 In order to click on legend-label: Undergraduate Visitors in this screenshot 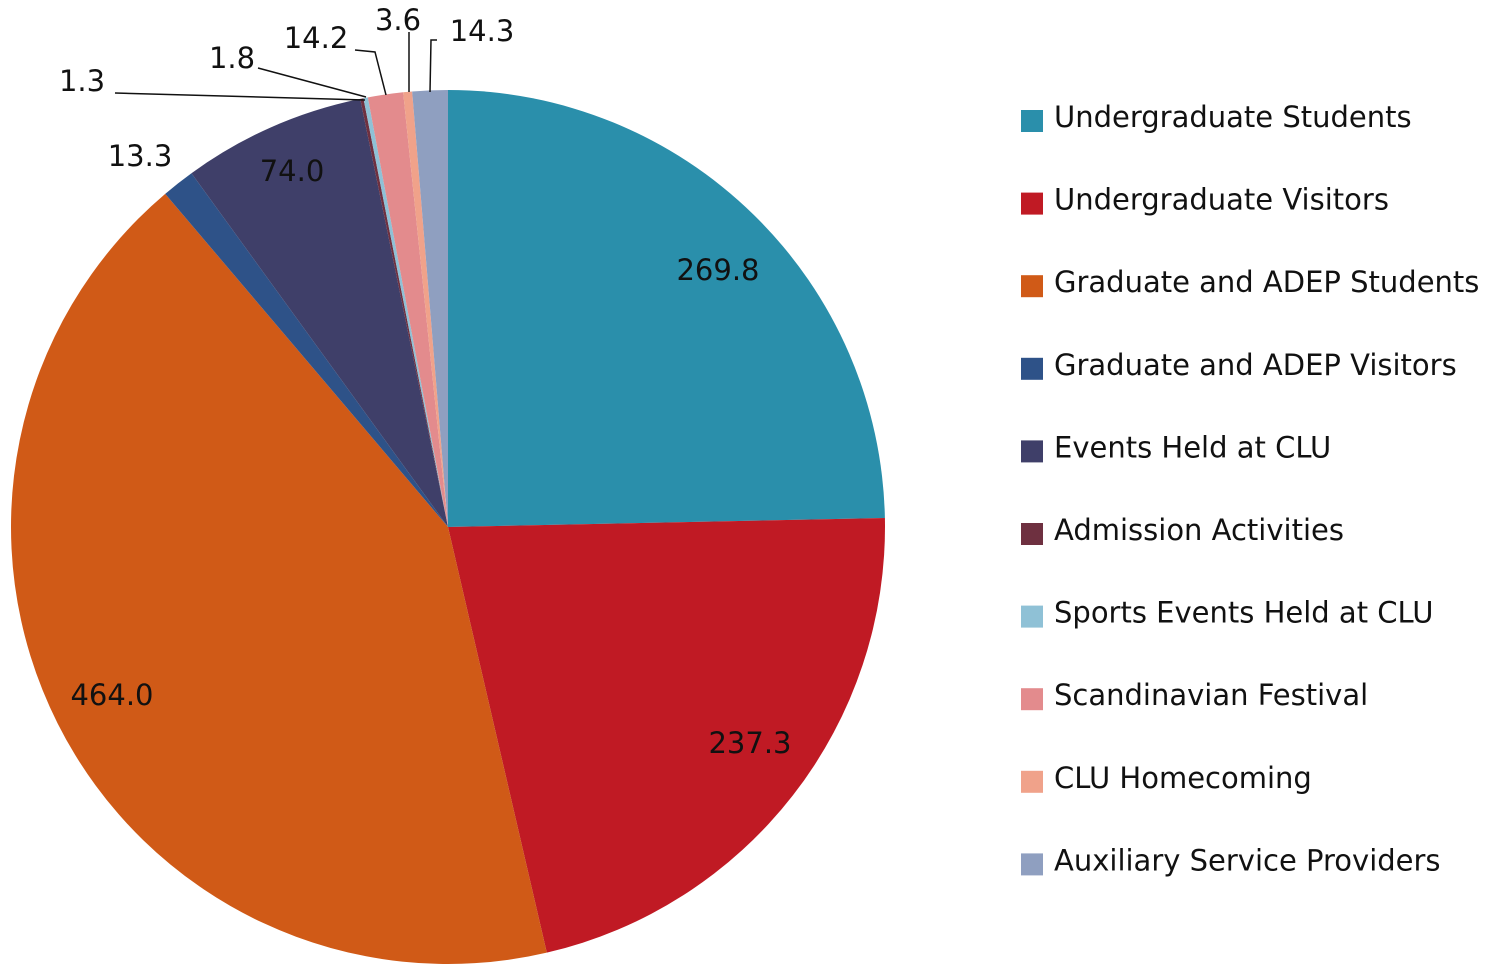, I will do `click(1221, 200)`.